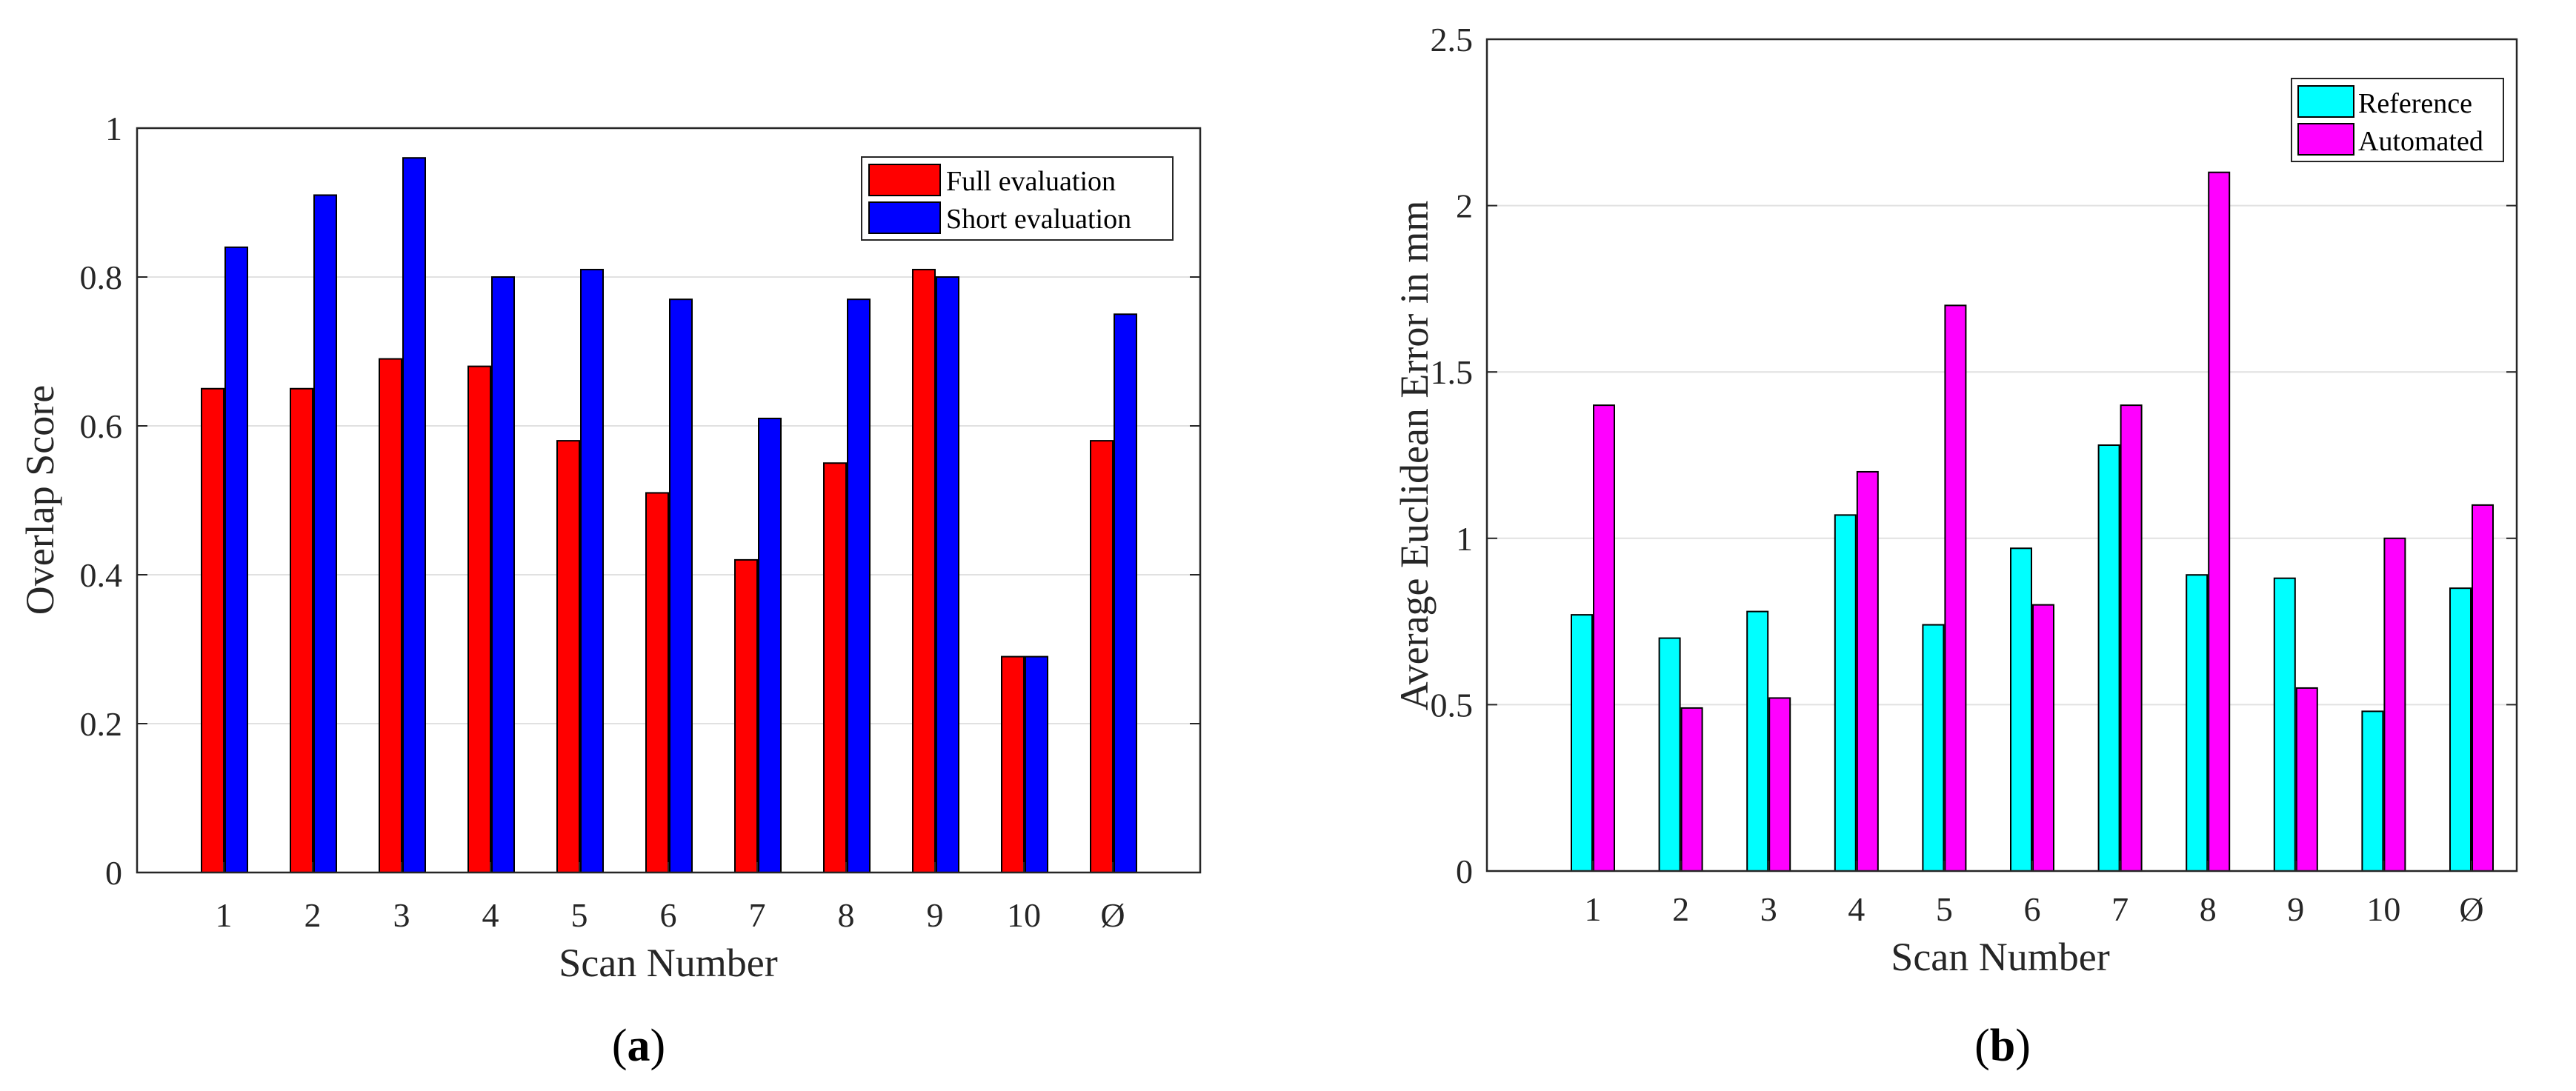 This screenshot has width=2576, height=1091. Describe the element at coordinates (1856, 909) in the screenshot. I see `x-tick-label-b: 4` at that location.